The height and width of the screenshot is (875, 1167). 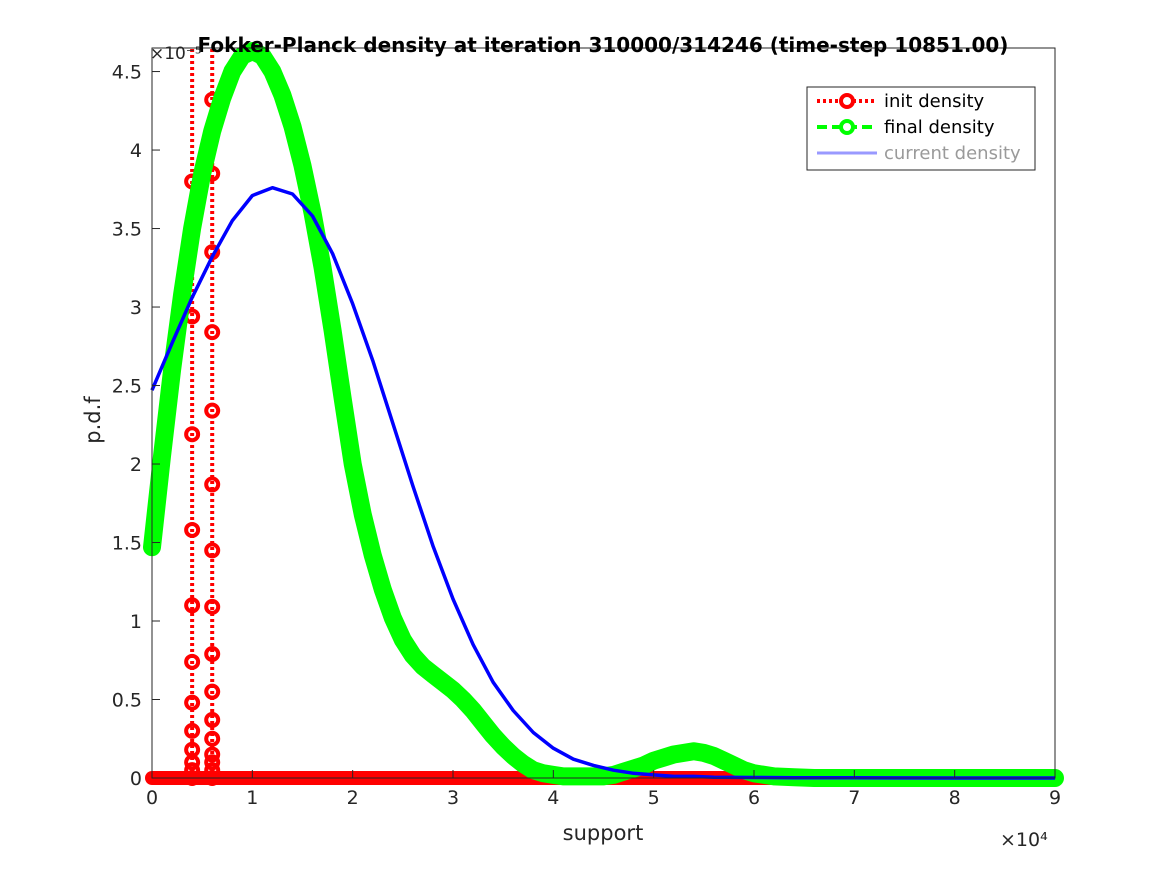 What do you see at coordinates (127, 387) in the screenshot?
I see `y-tick-label: 2.5` at bounding box center [127, 387].